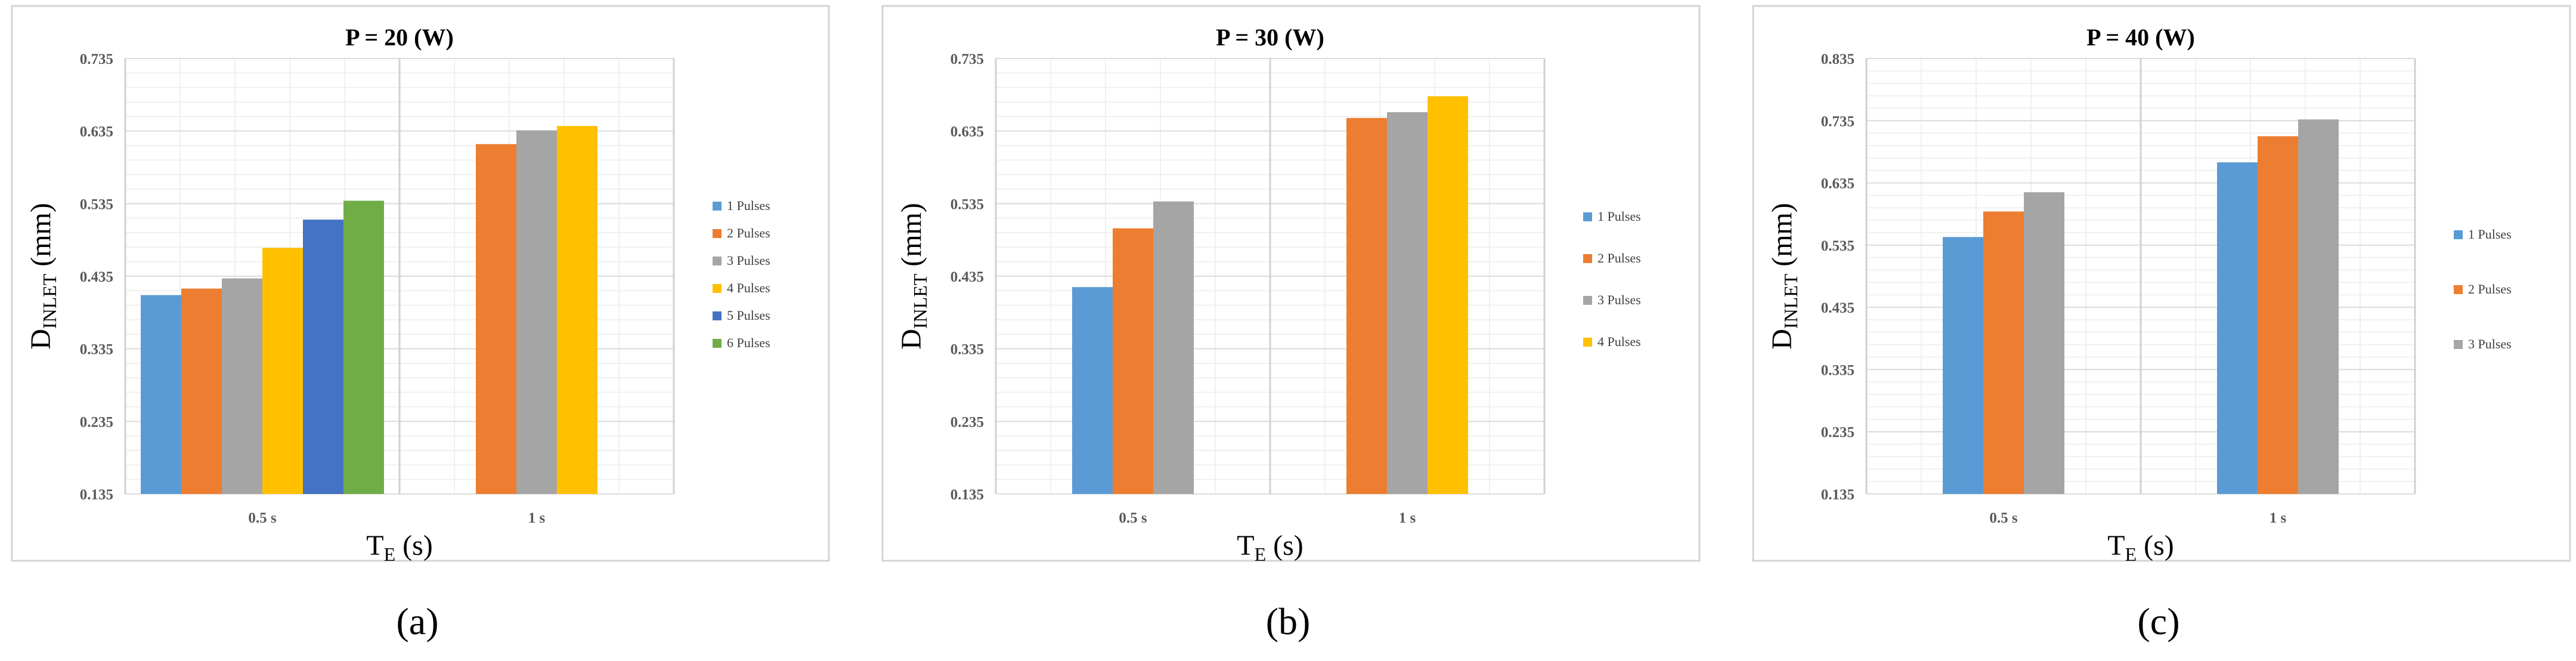 The image size is (2576, 661). Describe the element at coordinates (748, 342) in the screenshot. I see `legend-label-6: 6 Pulses` at that location.